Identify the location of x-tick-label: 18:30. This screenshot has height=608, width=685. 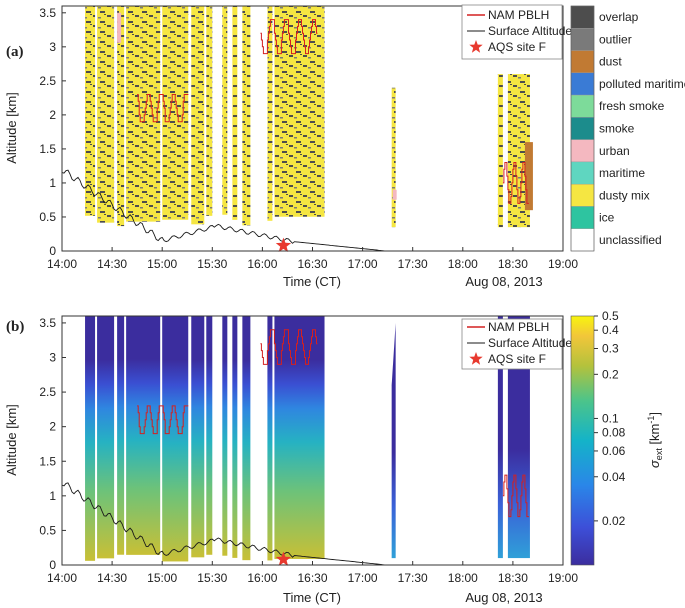
(513, 264).